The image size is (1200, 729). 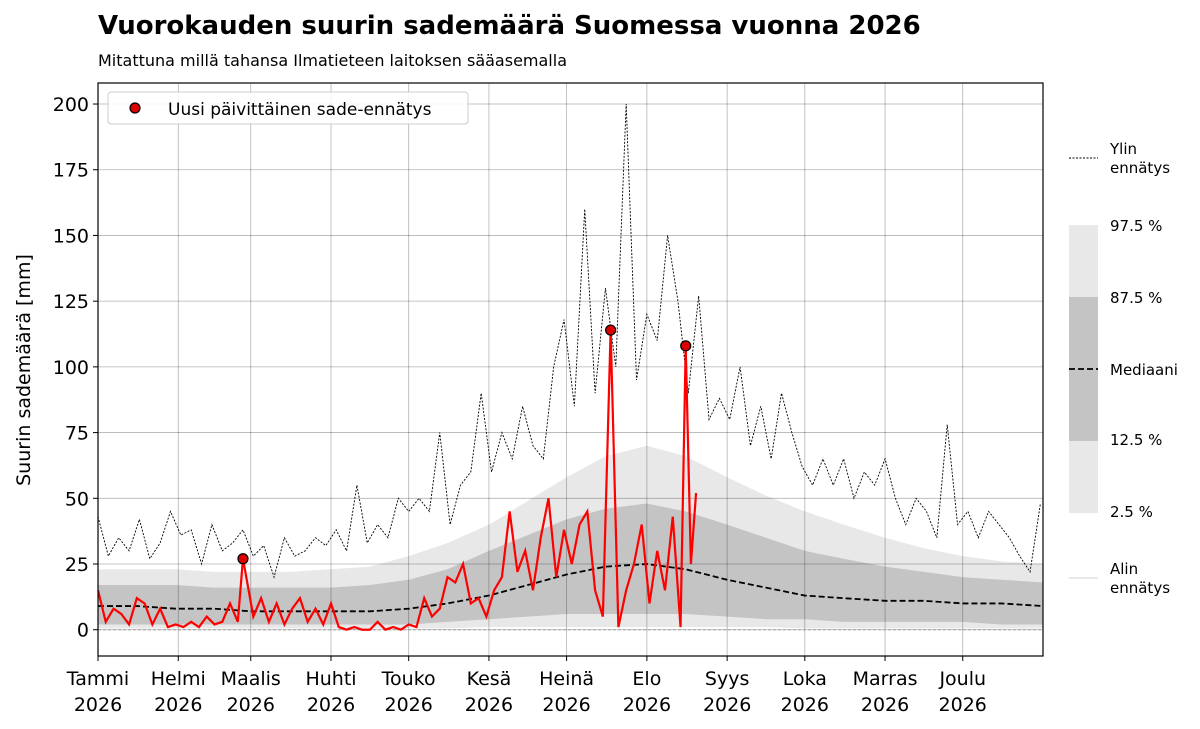 What do you see at coordinates (71, 171) in the screenshot?
I see `y-tick-label: 175` at bounding box center [71, 171].